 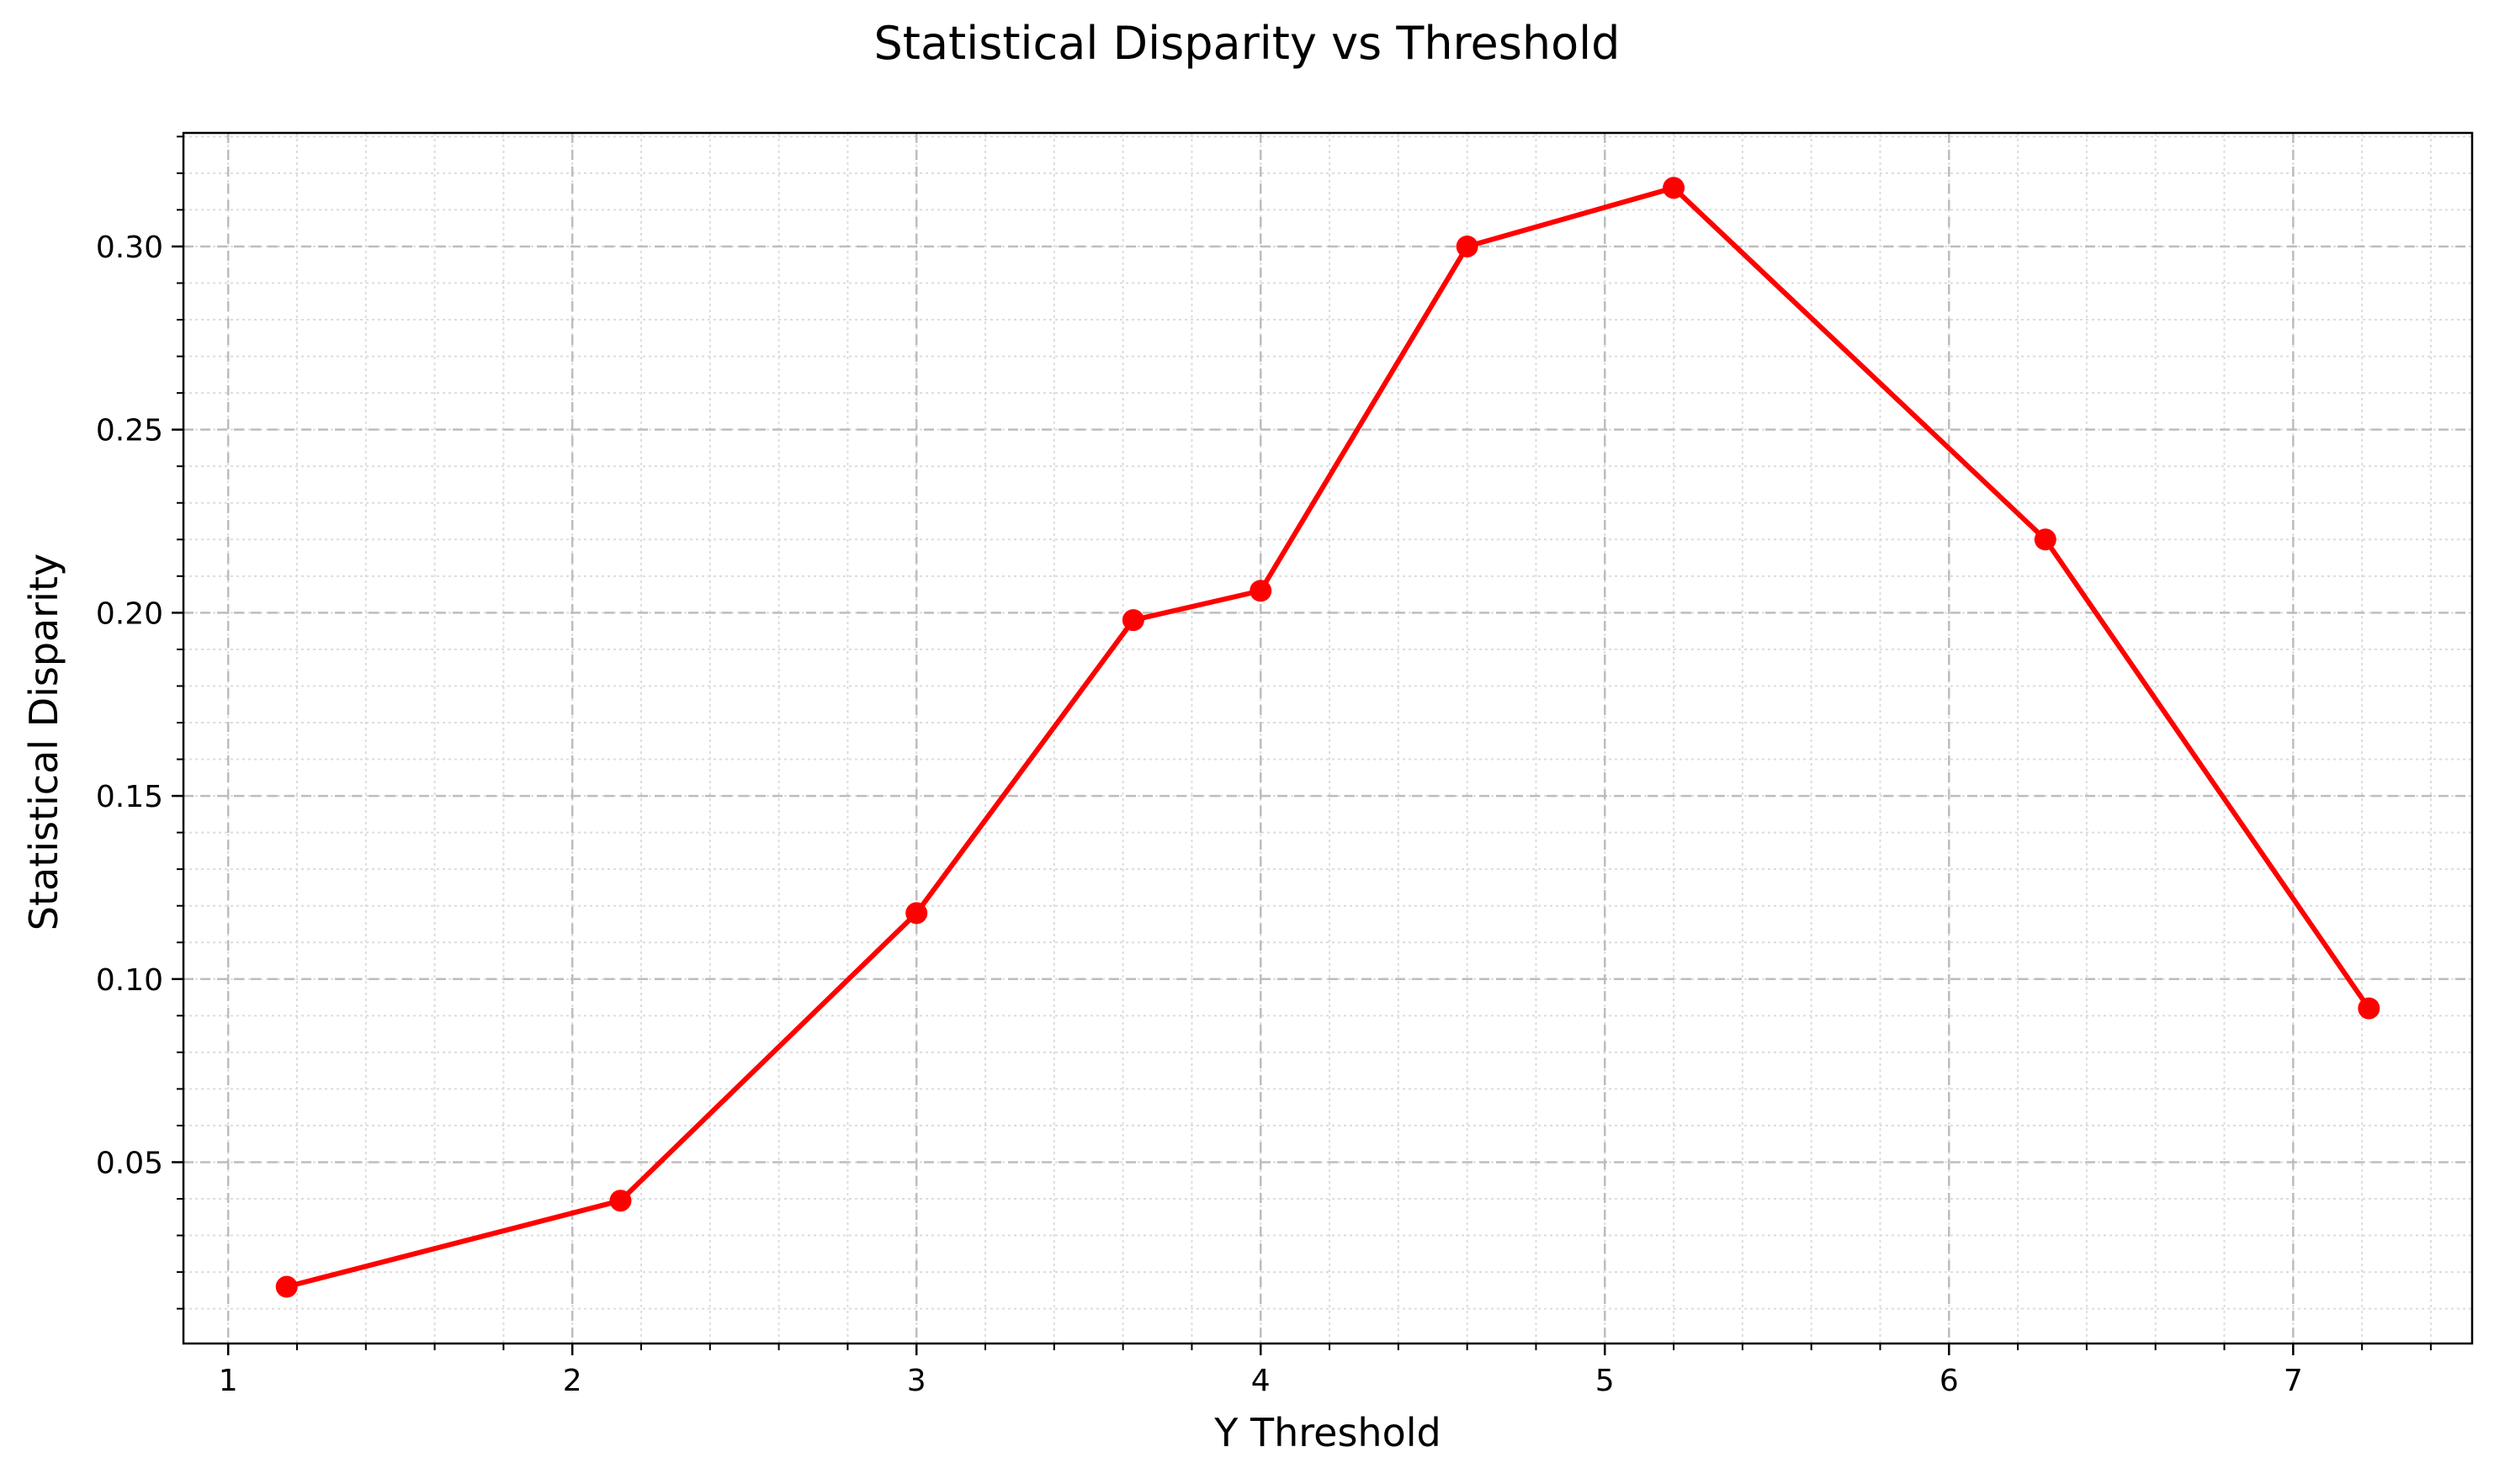 What do you see at coordinates (129, 613) in the screenshot?
I see `y-tick-label: 0.20` at bounding box center [129, 613].